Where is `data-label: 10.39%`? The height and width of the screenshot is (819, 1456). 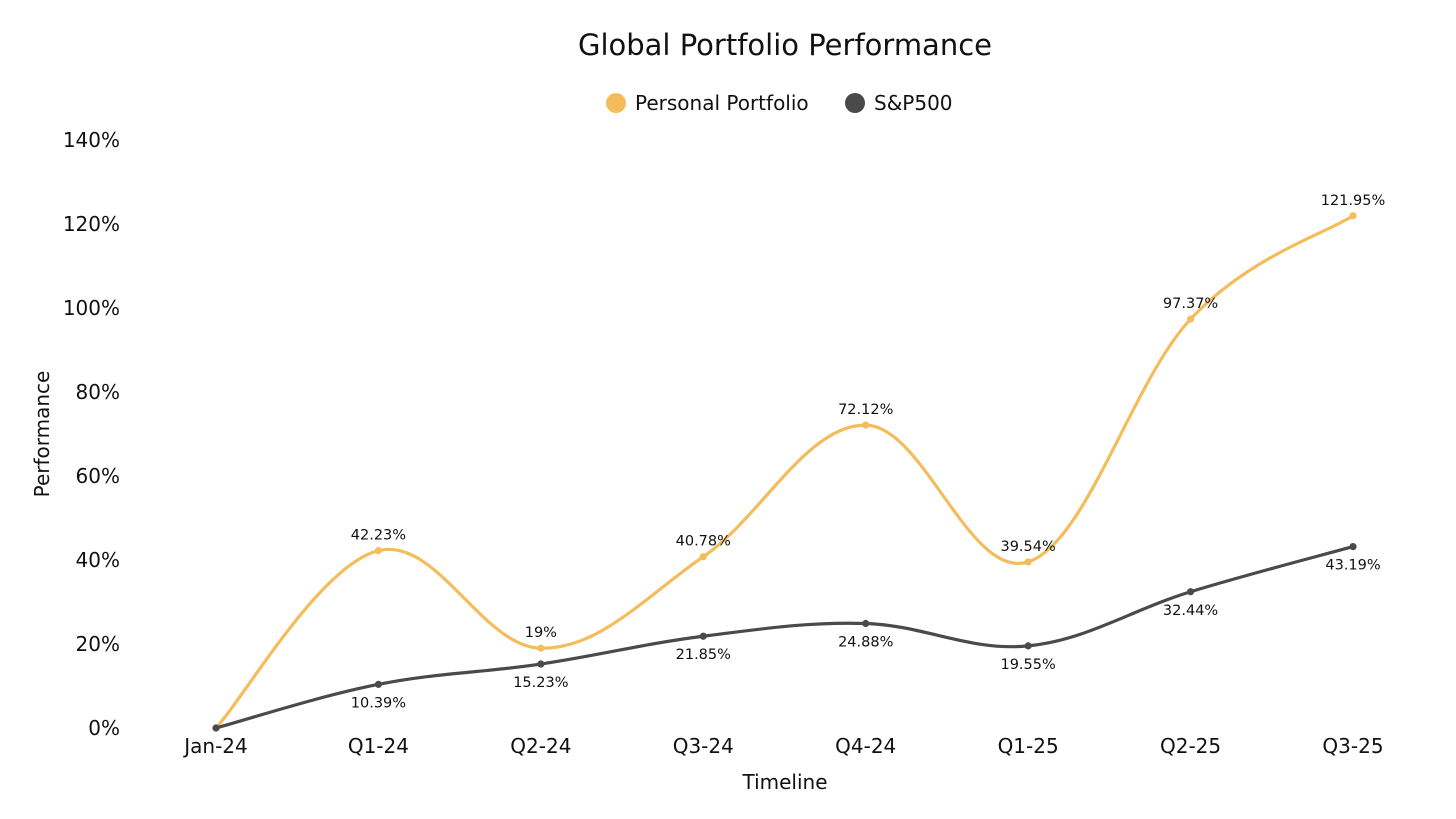
data-label: 10.39% is located at coordinates (378, 703).